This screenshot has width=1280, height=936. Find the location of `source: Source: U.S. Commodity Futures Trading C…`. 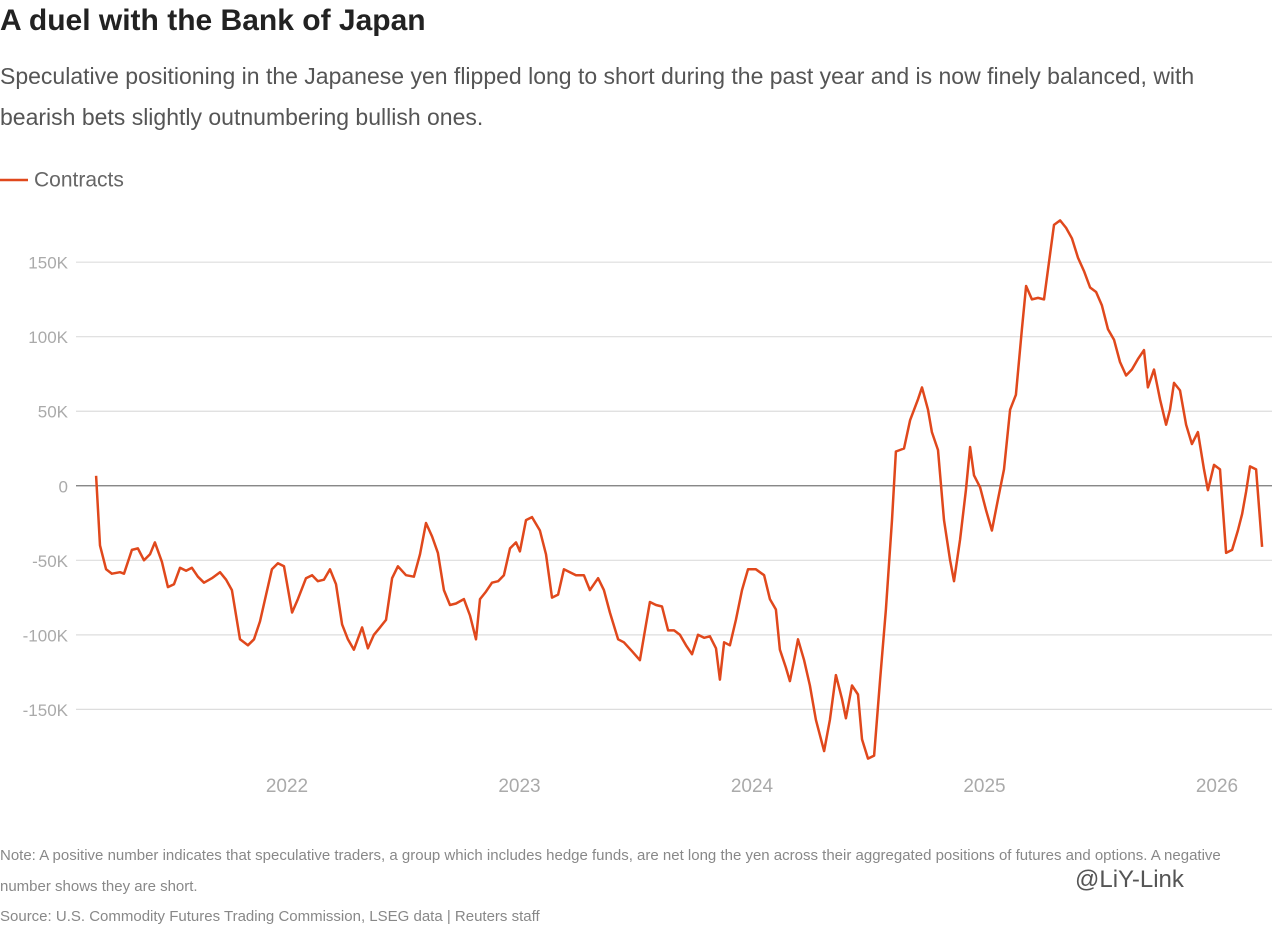

source: Source: U.S. Commodity Futures Trading C… is located at coordinates (270, 916).